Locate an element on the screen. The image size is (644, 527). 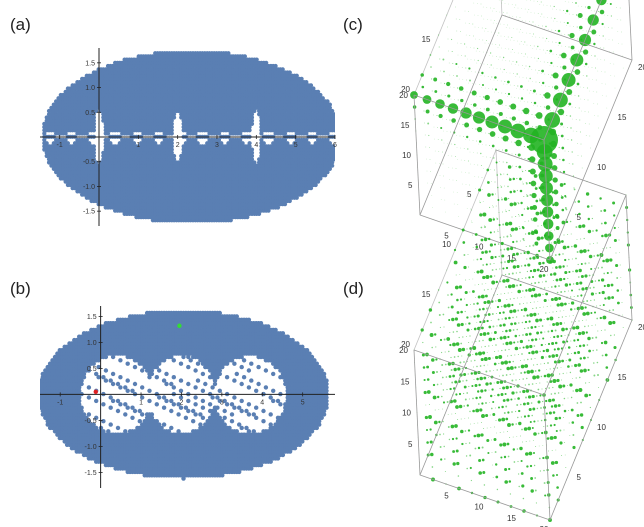
panel-label-c: (c) is located at coordinates (353, 24).